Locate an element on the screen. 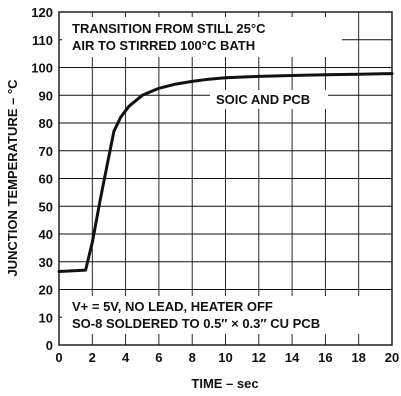 This screenshot has height=396, width=401. y-tick-label: 10 is located at coordinates (46, 317).